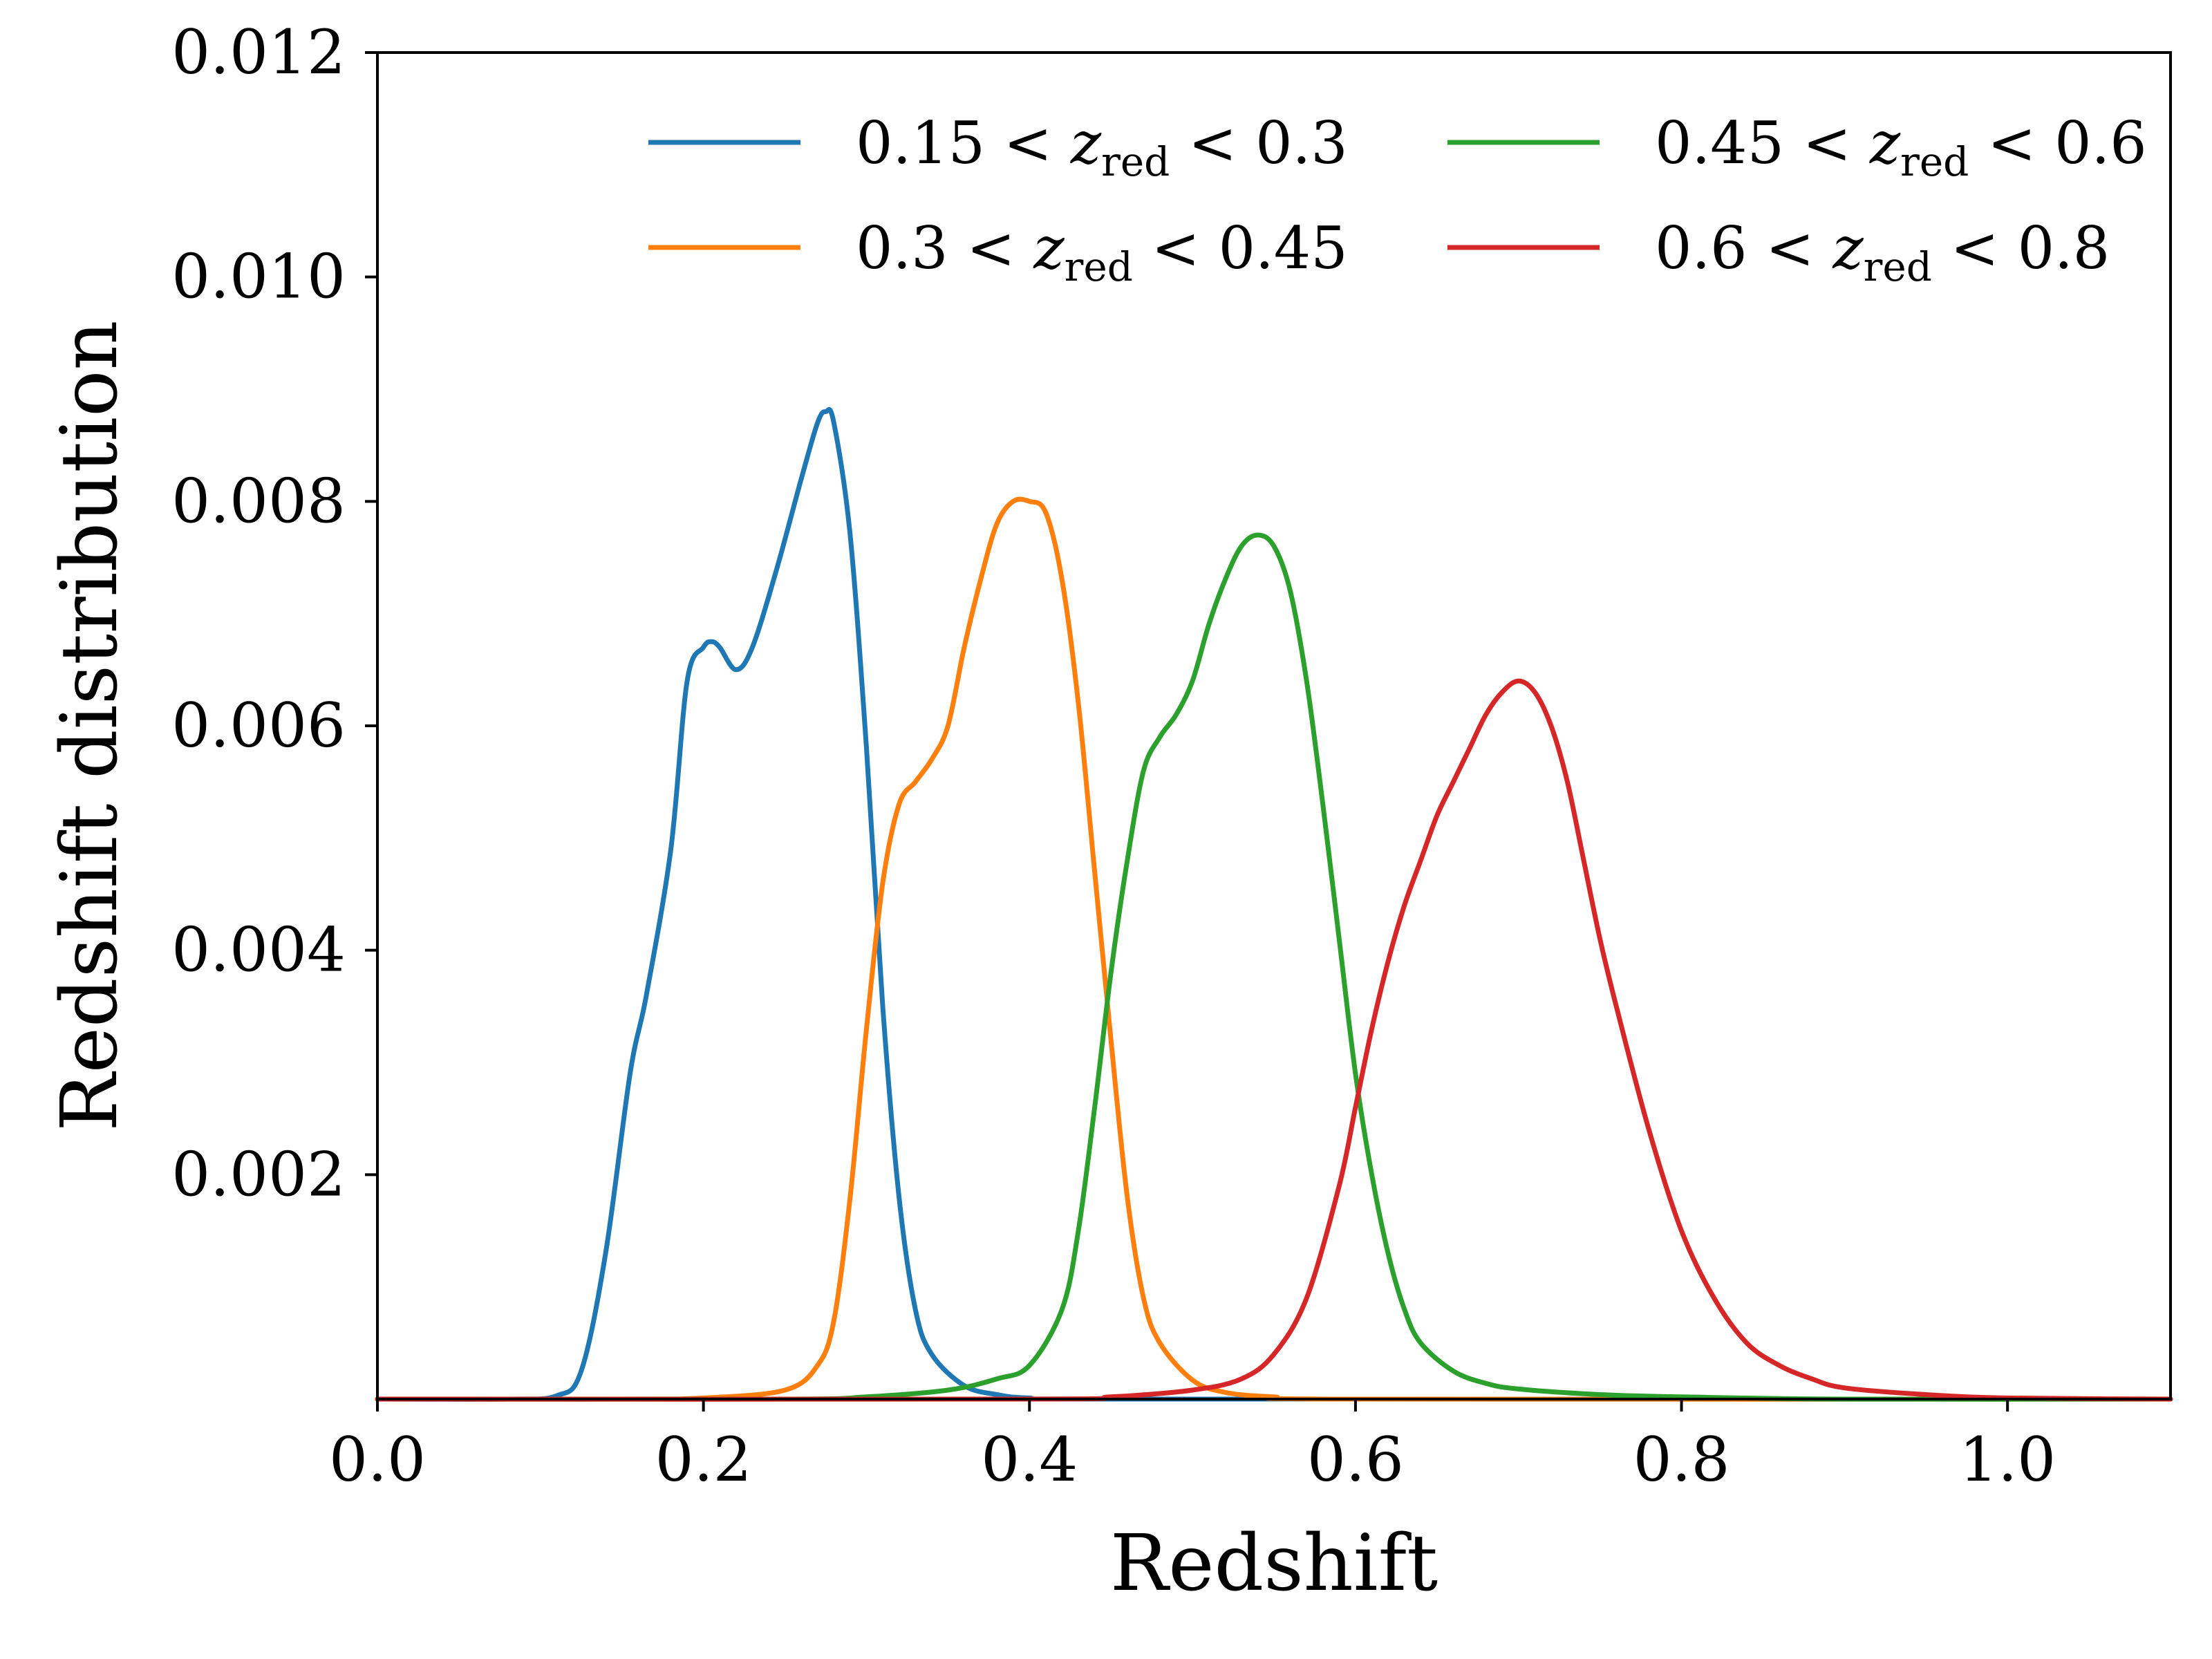  Describe the element at coordinates (1681, 1460) in the screenshot. I see `x-tick-label: 0.8` at that location.